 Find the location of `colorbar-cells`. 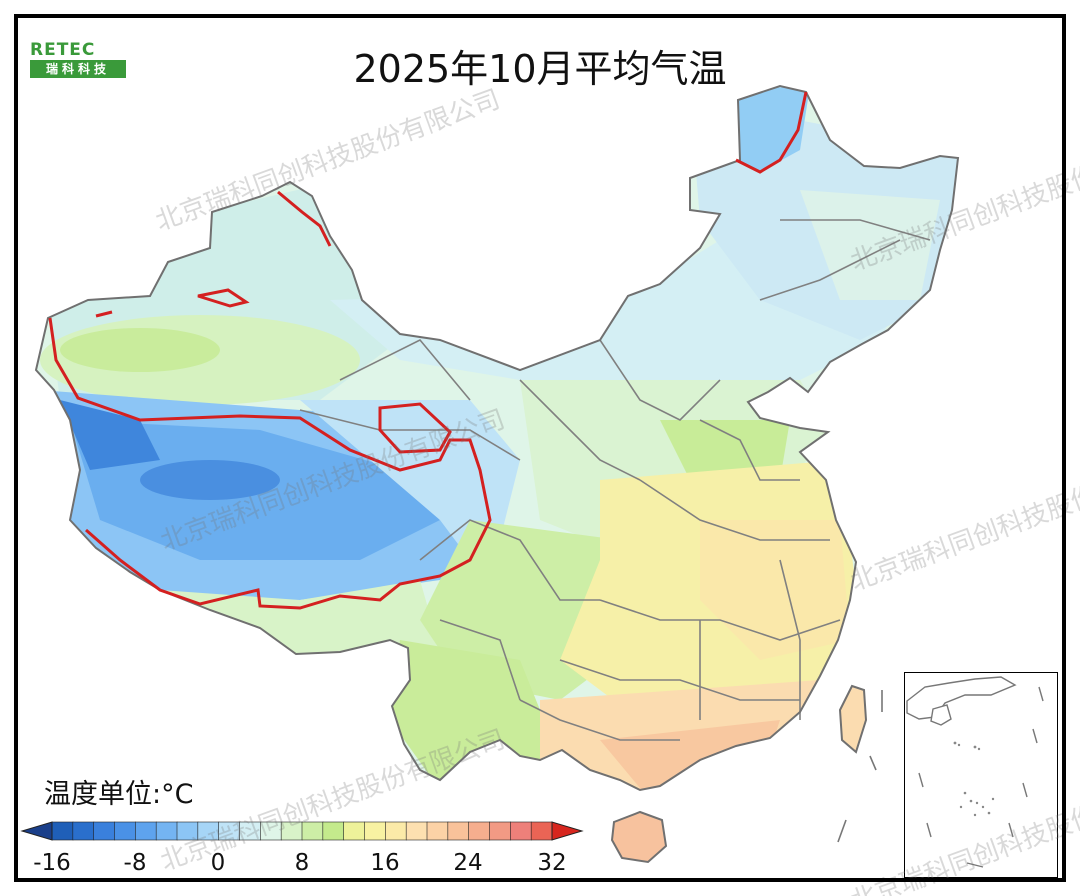

colorbar-cells is located at coordinates (302, 831).